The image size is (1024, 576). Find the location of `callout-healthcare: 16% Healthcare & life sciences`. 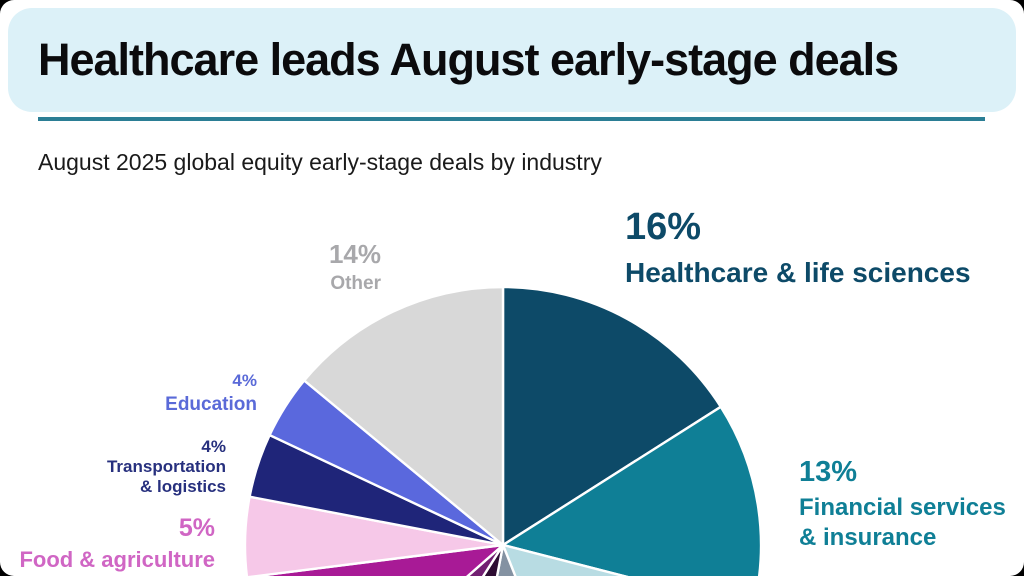

callout-healthcare: 16% Healthcare & life sciences is located at coordinates (805, 248).